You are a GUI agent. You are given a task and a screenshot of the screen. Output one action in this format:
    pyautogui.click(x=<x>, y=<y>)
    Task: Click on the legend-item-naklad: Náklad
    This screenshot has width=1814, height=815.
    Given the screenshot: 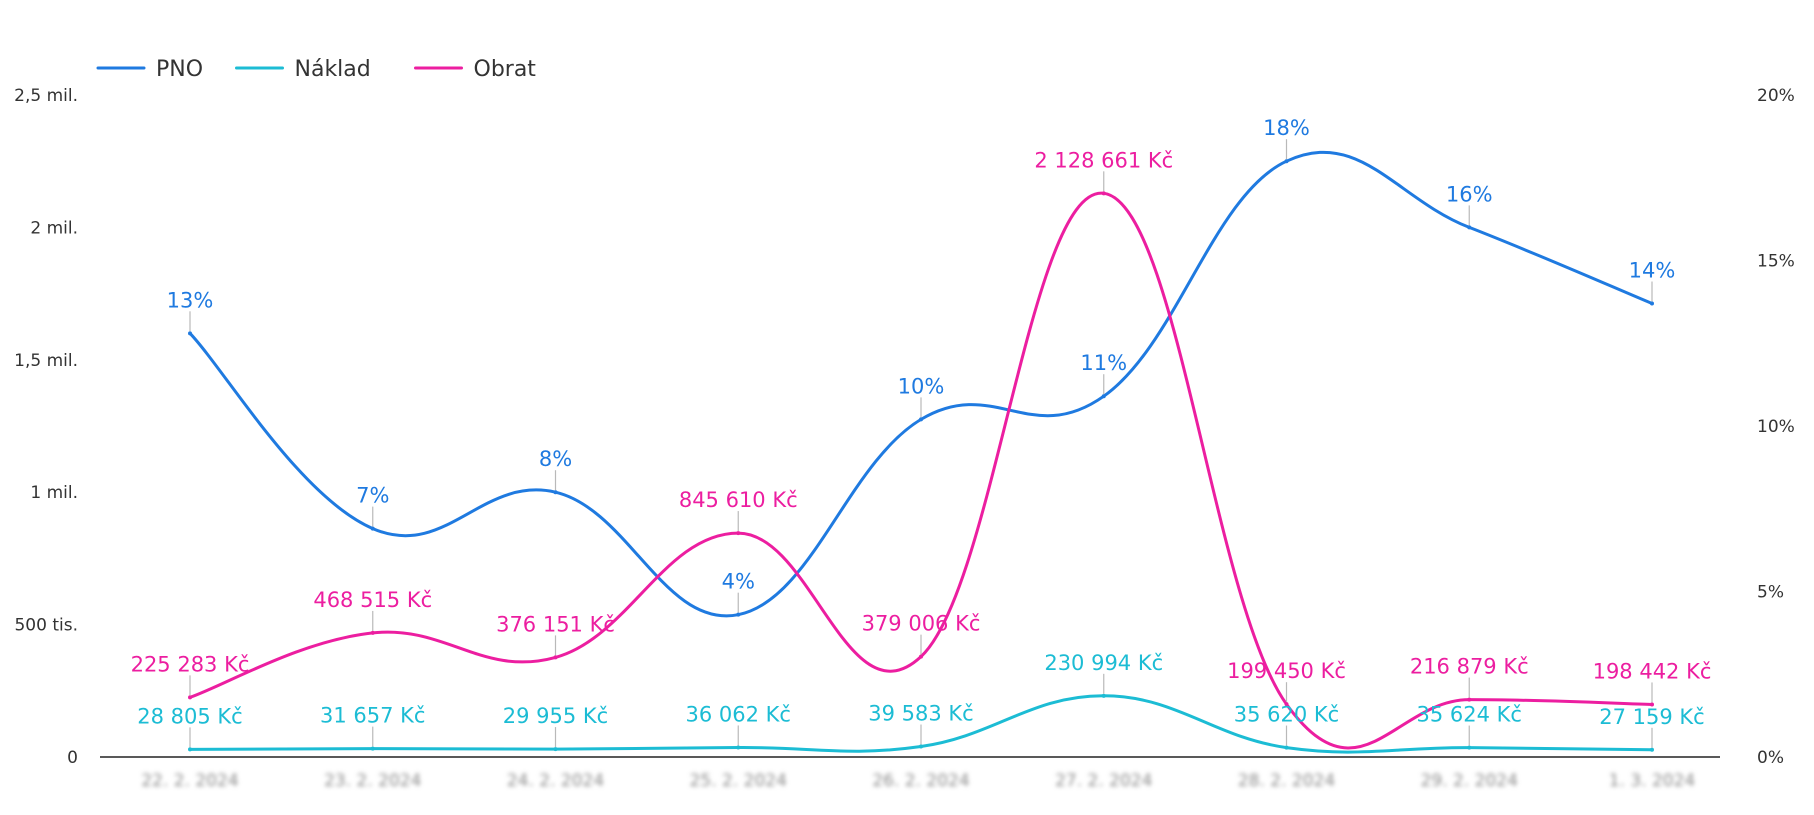 What is the action you would take?
    pyautogui.click(x=303, y=69)
    